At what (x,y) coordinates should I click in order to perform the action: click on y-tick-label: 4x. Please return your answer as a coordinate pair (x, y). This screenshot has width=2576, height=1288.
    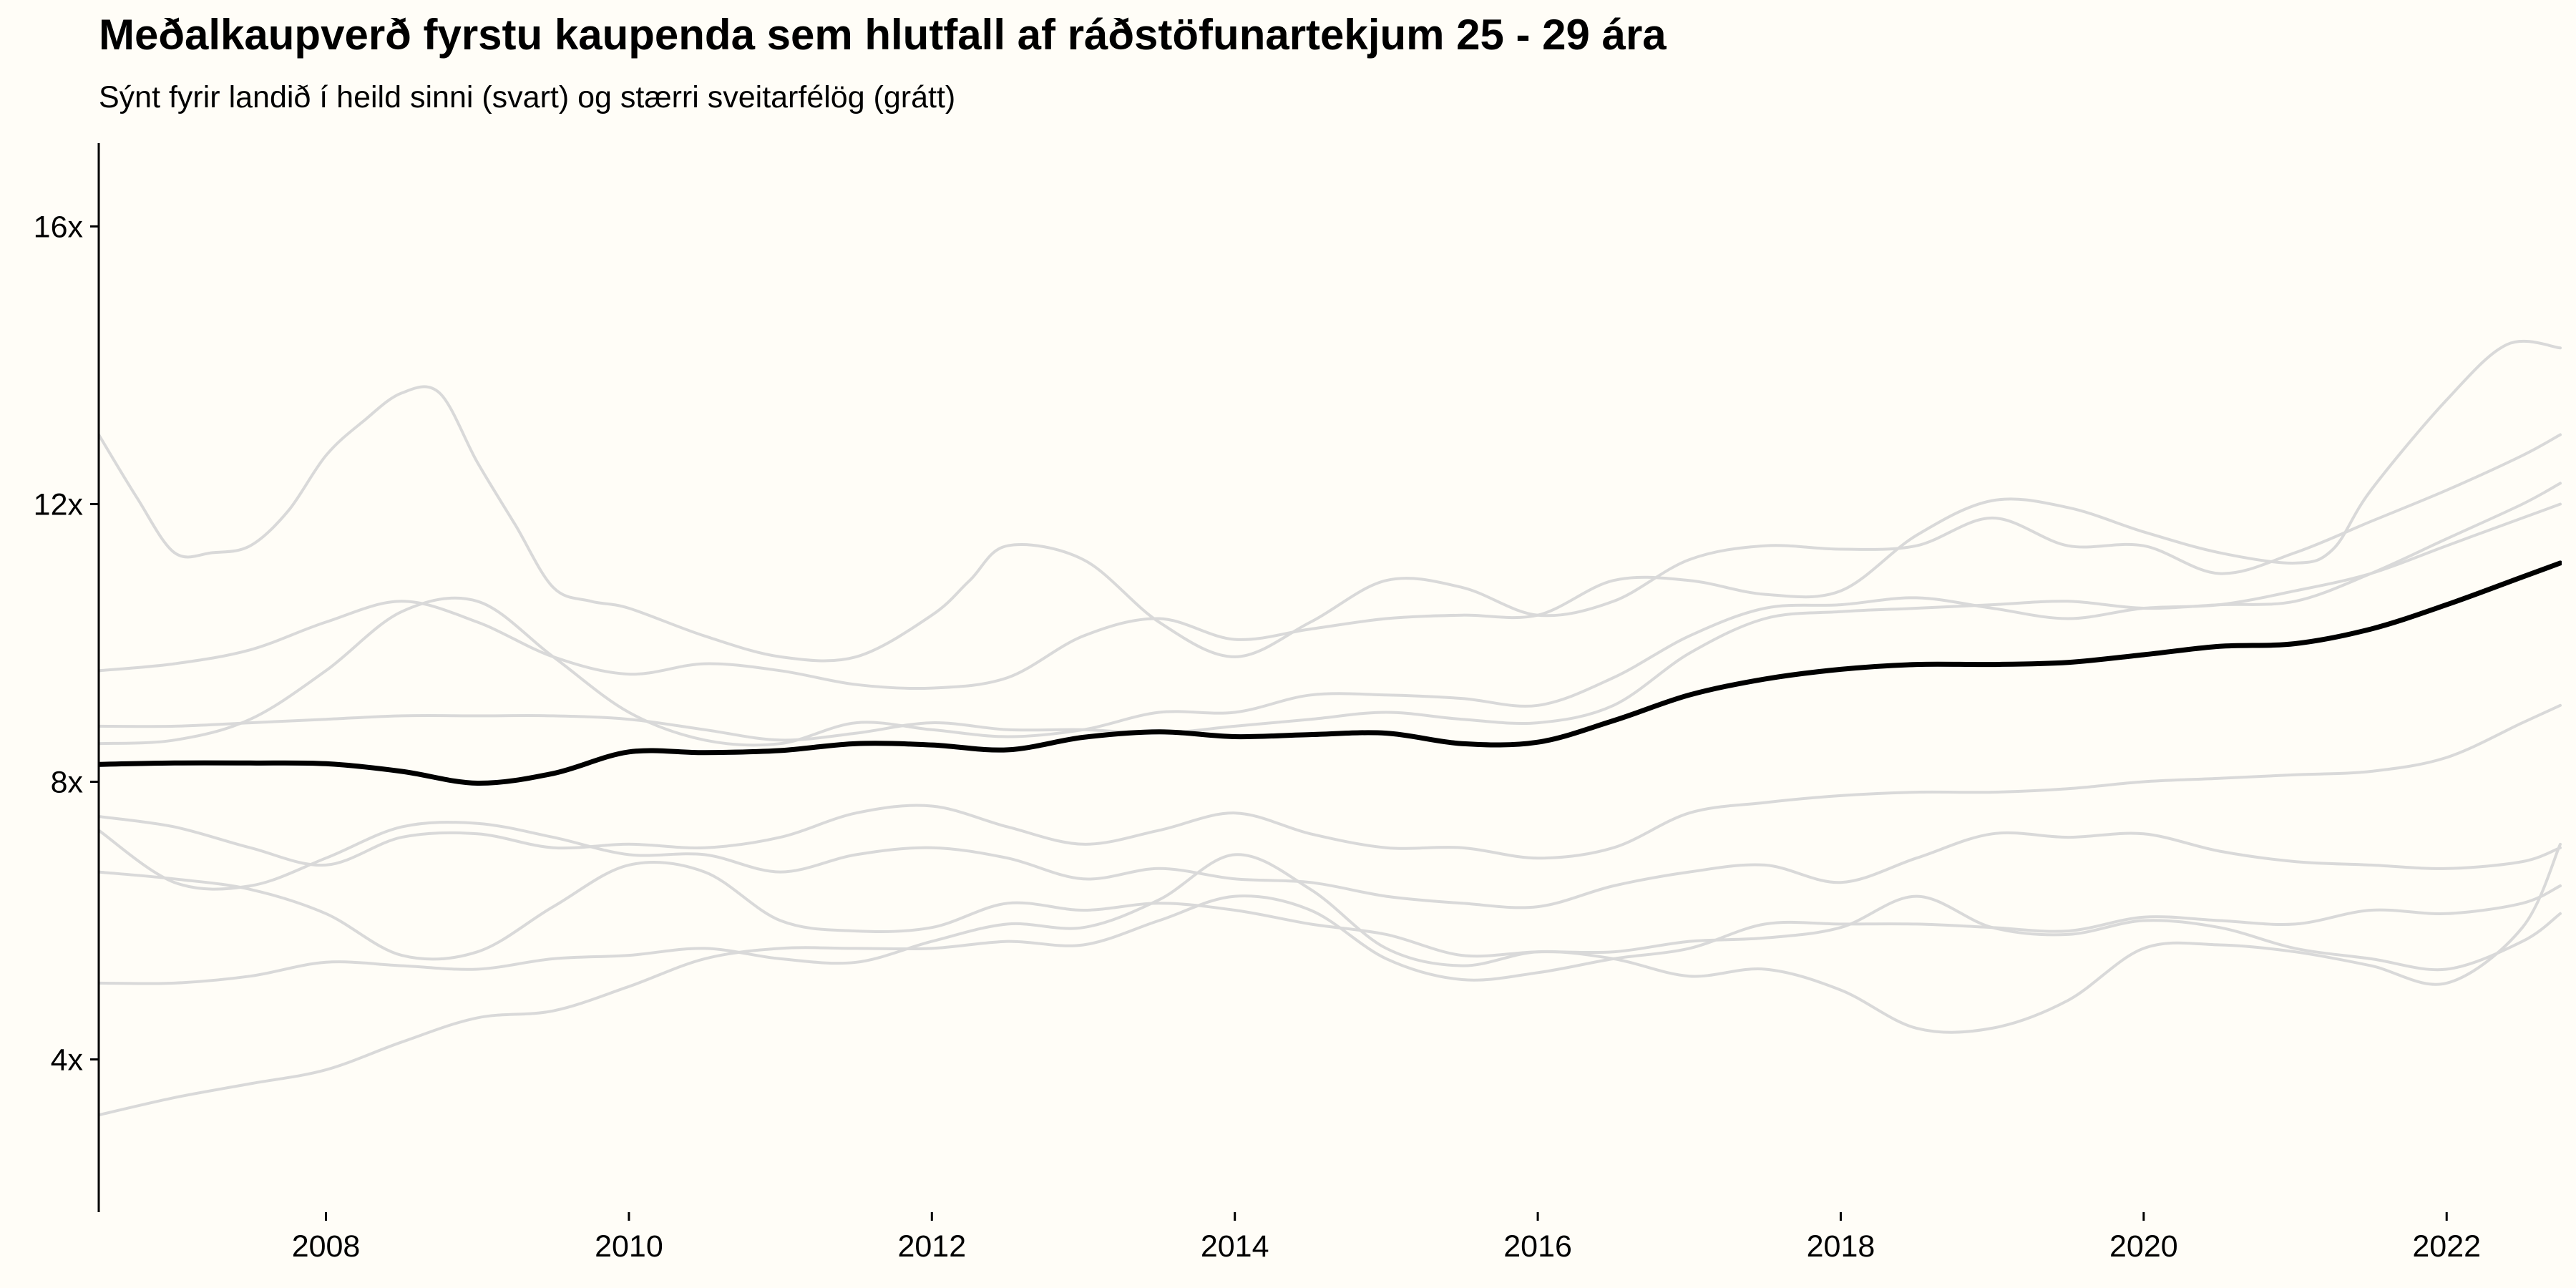
    Looking at the image, I should click on (67, 1060).